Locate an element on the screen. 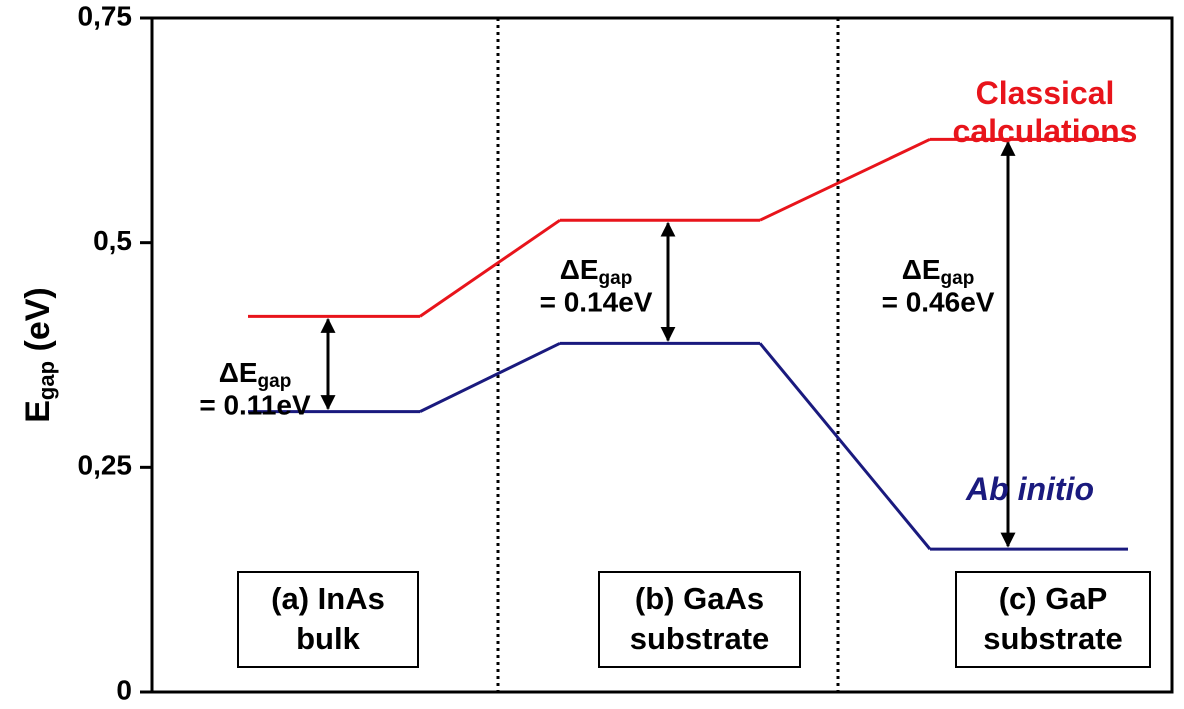 The width and height of the screenshot is (1184, 709). annotation-text: = 0.46eV is located at coordinates (938, 301).